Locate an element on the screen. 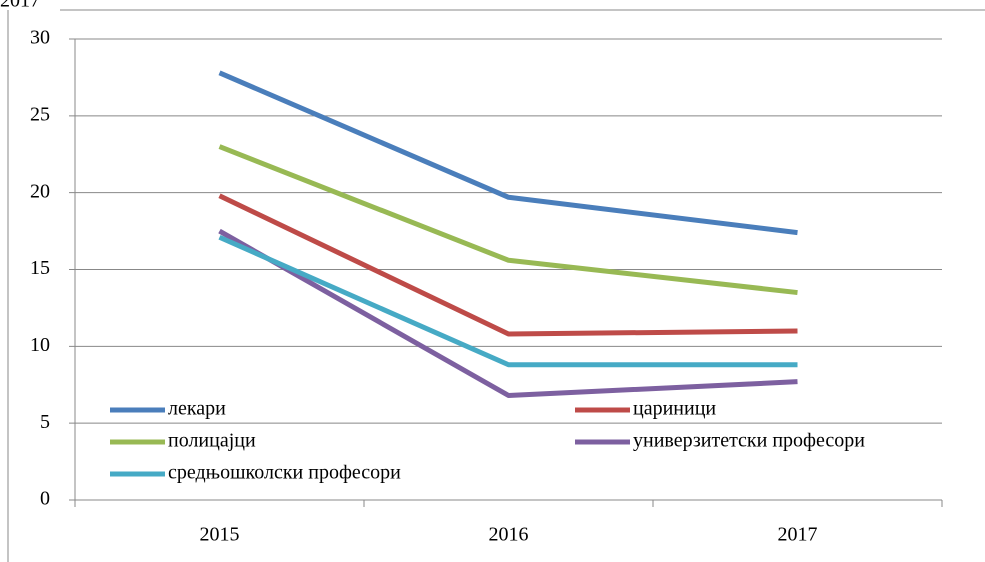 The height and width of the screenshot is (562, 985). y-tick-label: 25 is located at coordinates (40, 114).